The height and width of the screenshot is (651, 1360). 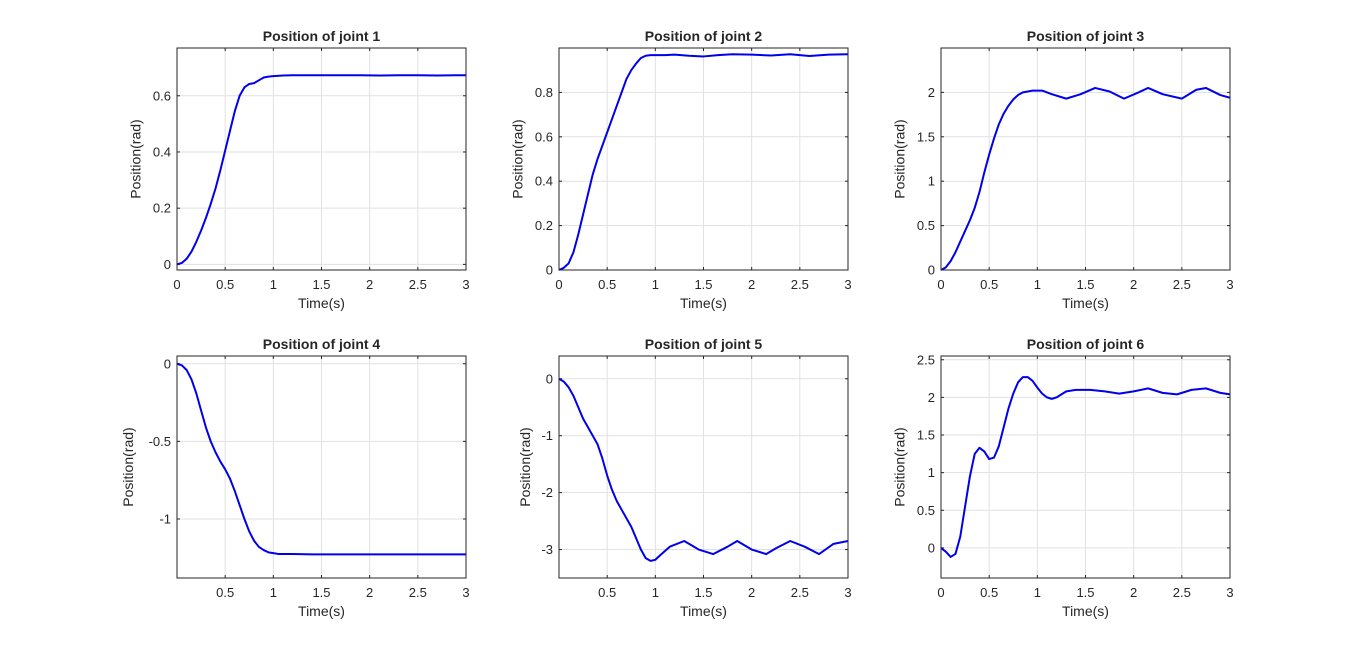 What do you see at coordinates (1086, 344) in the screenshot?
I see `chart-title: Position of joint 6` at bounding box center [1086, 344].